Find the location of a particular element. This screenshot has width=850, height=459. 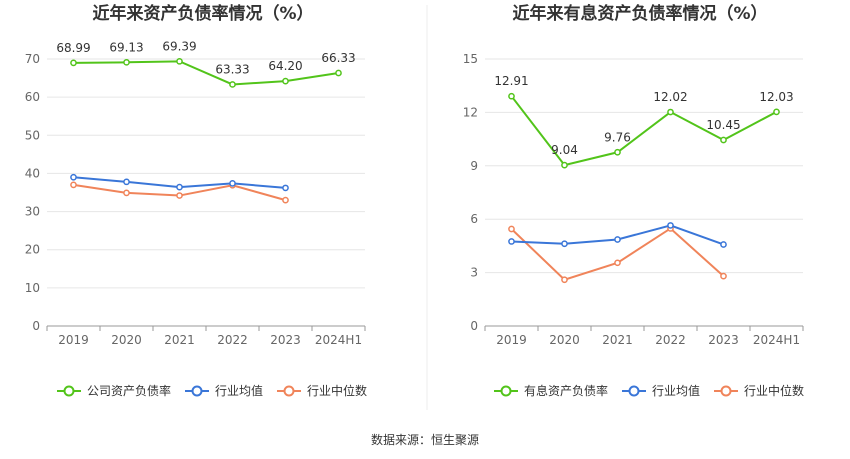

y-tick-label: 3 is located at coordinates (474, 273).